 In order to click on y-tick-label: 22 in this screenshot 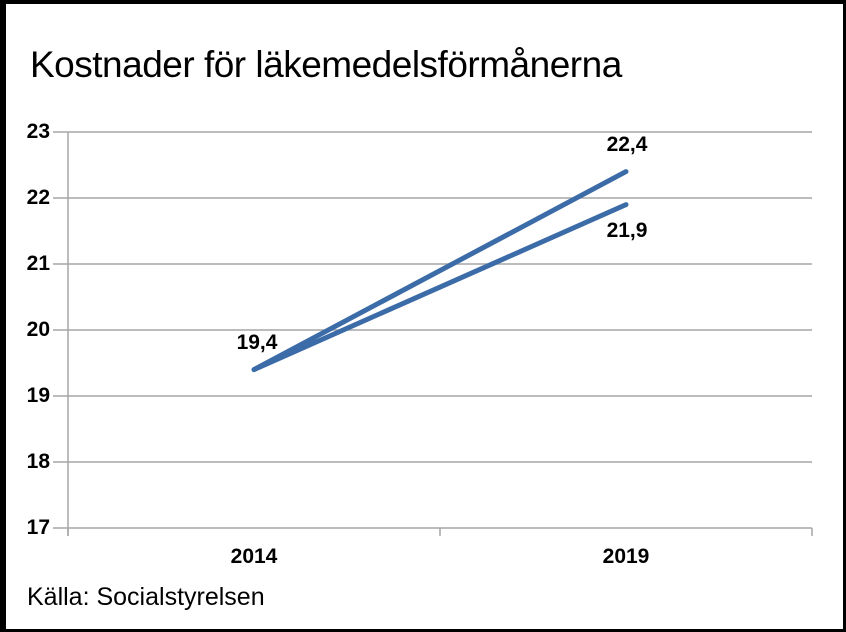, I will do `click(38, 197)`.